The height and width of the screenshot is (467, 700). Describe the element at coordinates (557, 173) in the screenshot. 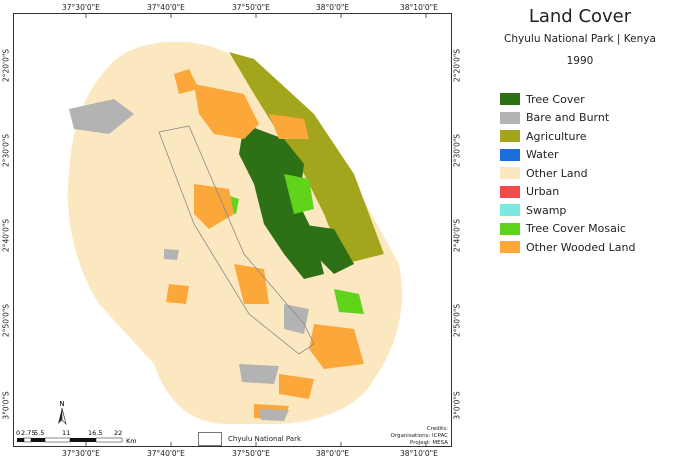

I see `legend-label: Other Land` at that location.